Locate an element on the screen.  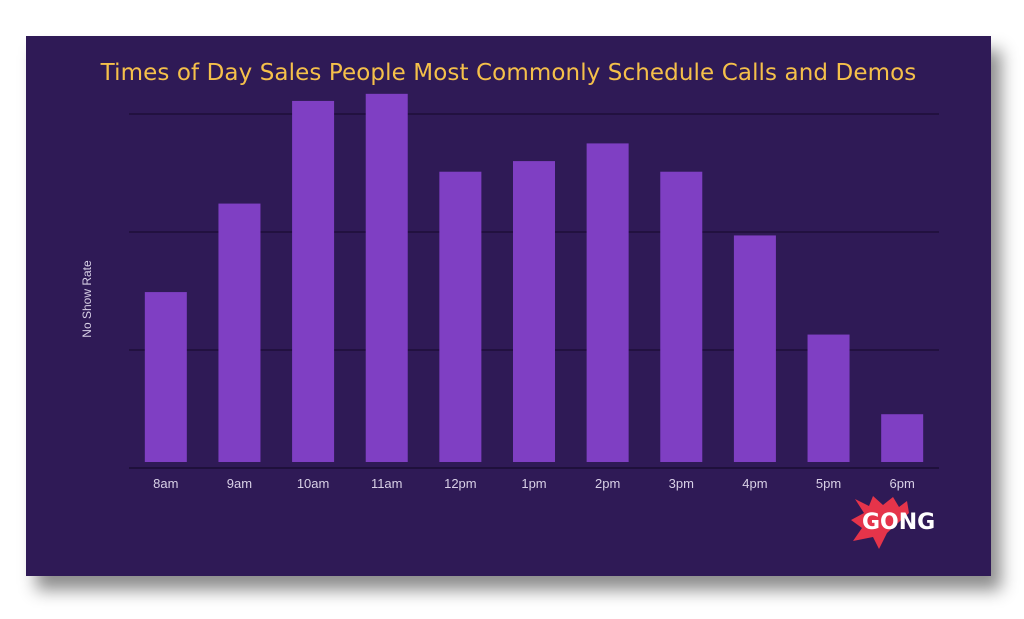
bar-6pm is located at coordinates (902, 438).